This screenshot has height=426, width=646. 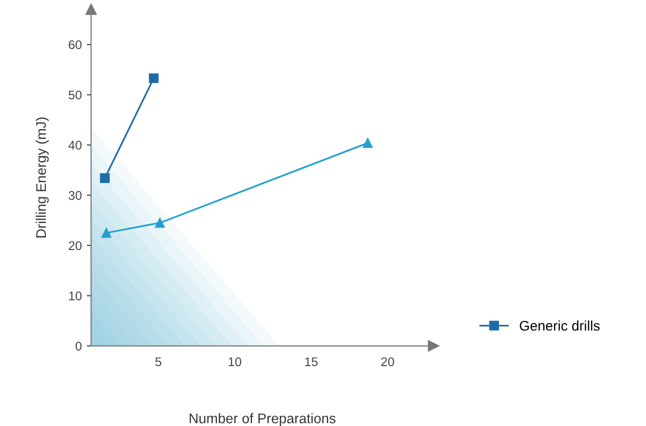 What do you see at coordinates (75, 195) in the screenshot?
I see `y-tick-label: 30` at bounding box center [75, 195].